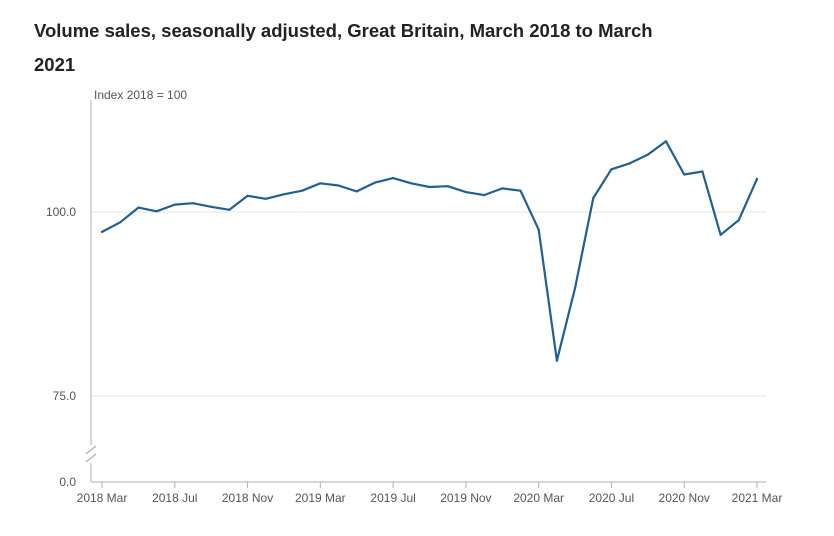  Describe the element at coordinates (61, 347) in the screenshot. I see `y-tick-labels: 0.0 75.0 100.0` at that location.